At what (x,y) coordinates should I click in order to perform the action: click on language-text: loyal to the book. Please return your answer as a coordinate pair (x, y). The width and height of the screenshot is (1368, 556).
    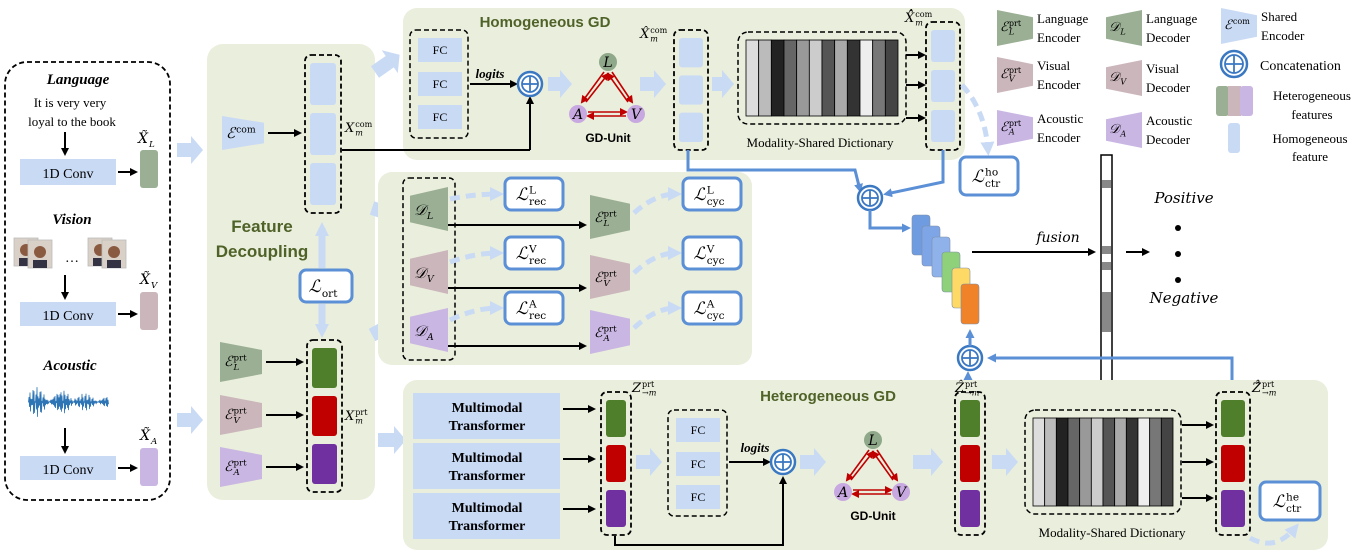
    Looking at the image, I should click on (72, 121).